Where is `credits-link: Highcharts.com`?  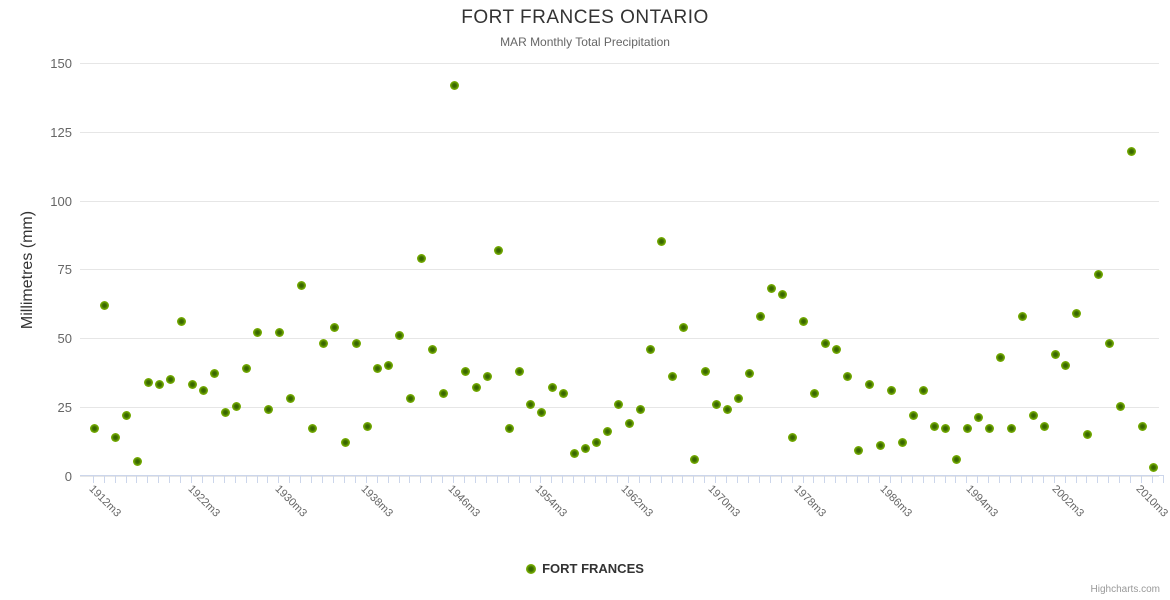 credits-link: Highcharts.com is located at coordinates (1125, 589).